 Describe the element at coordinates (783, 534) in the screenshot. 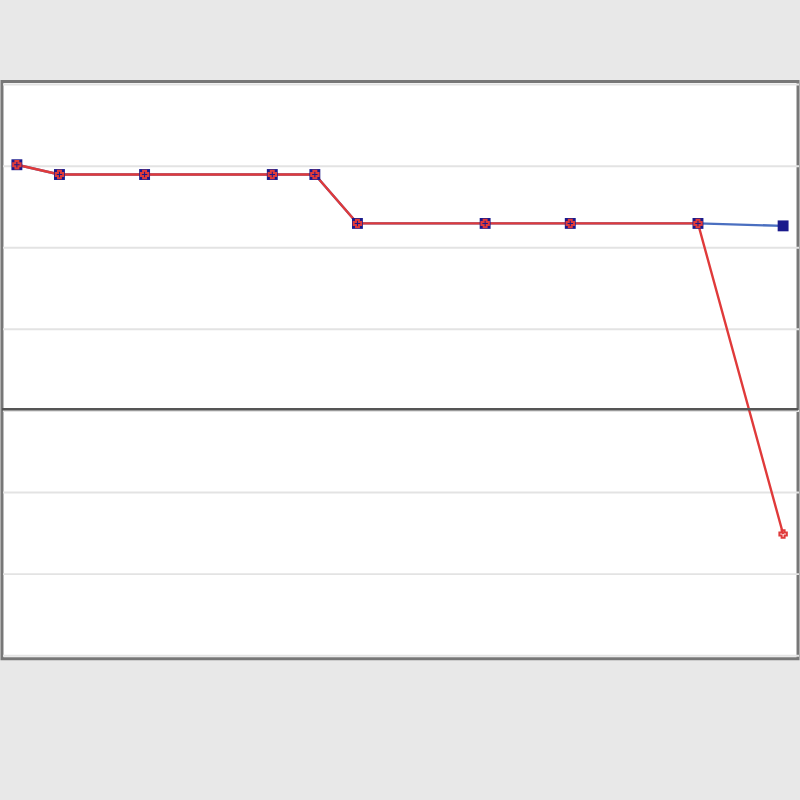

I see `point` at that location.